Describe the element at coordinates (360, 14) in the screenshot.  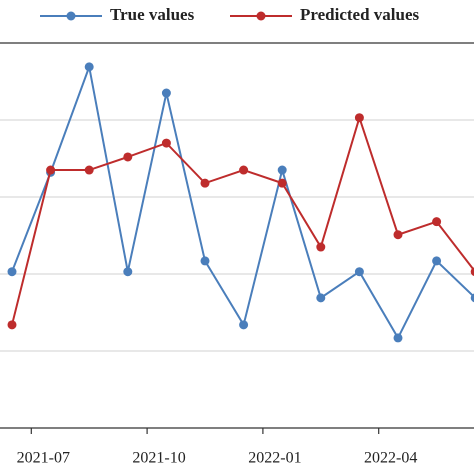
I see `legend-text: Predicted values` at that location.